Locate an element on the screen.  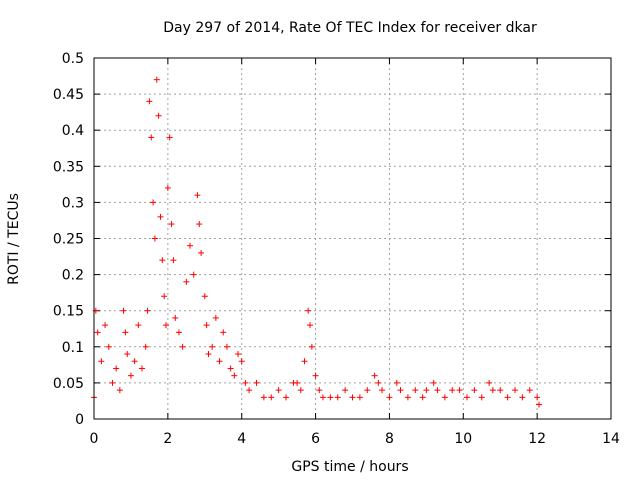
x-tick-label: 12 is located at coordinates (537, 439).